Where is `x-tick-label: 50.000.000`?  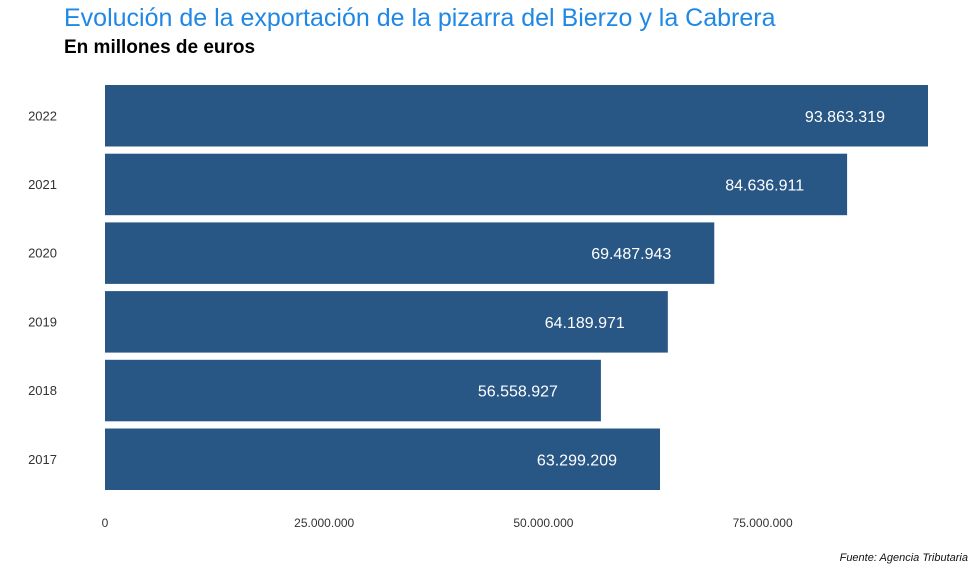
x-tick-label: 50.000.000 is located at coordinates (543, 523).